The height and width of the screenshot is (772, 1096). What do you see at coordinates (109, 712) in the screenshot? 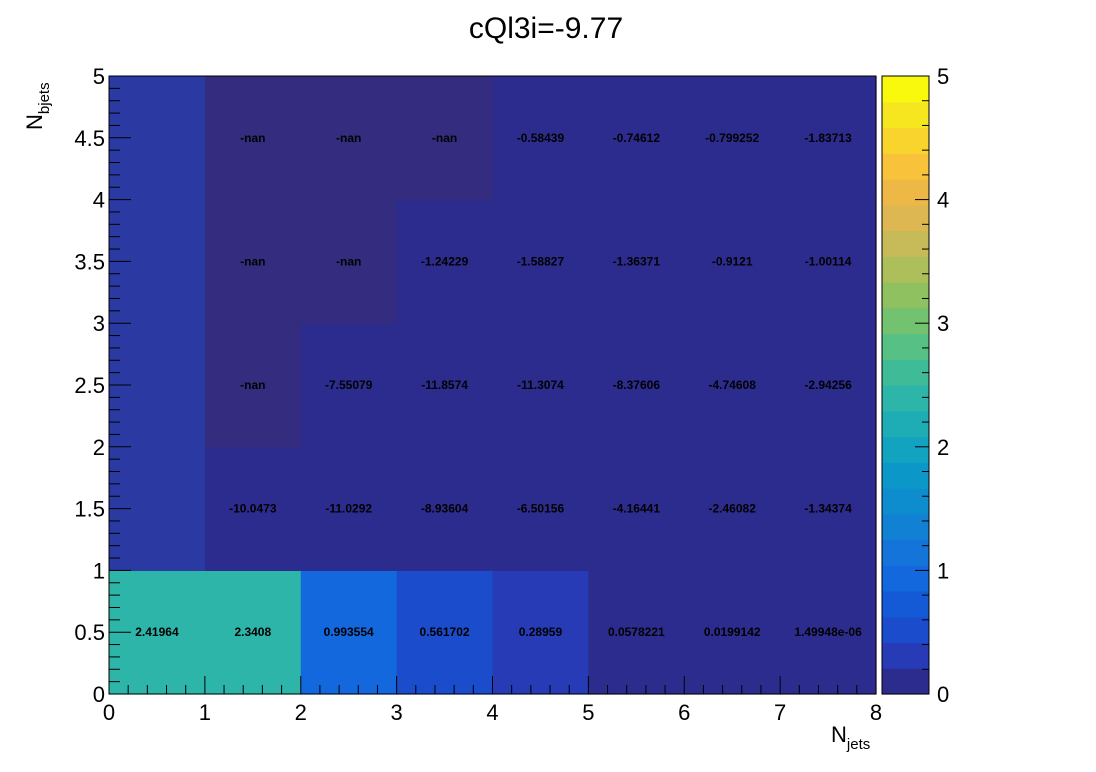
I see `x-tick-label: 0` at bounding box center [109, 712].